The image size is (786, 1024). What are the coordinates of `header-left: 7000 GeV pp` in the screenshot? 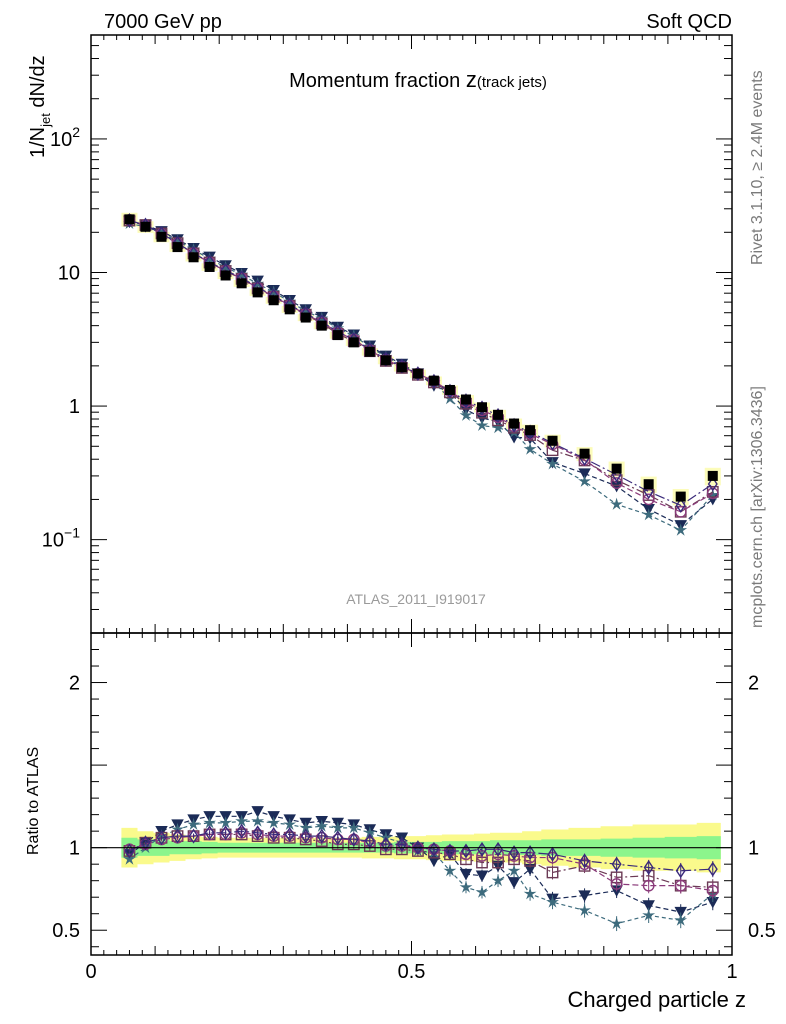 It's located at (163, 22).